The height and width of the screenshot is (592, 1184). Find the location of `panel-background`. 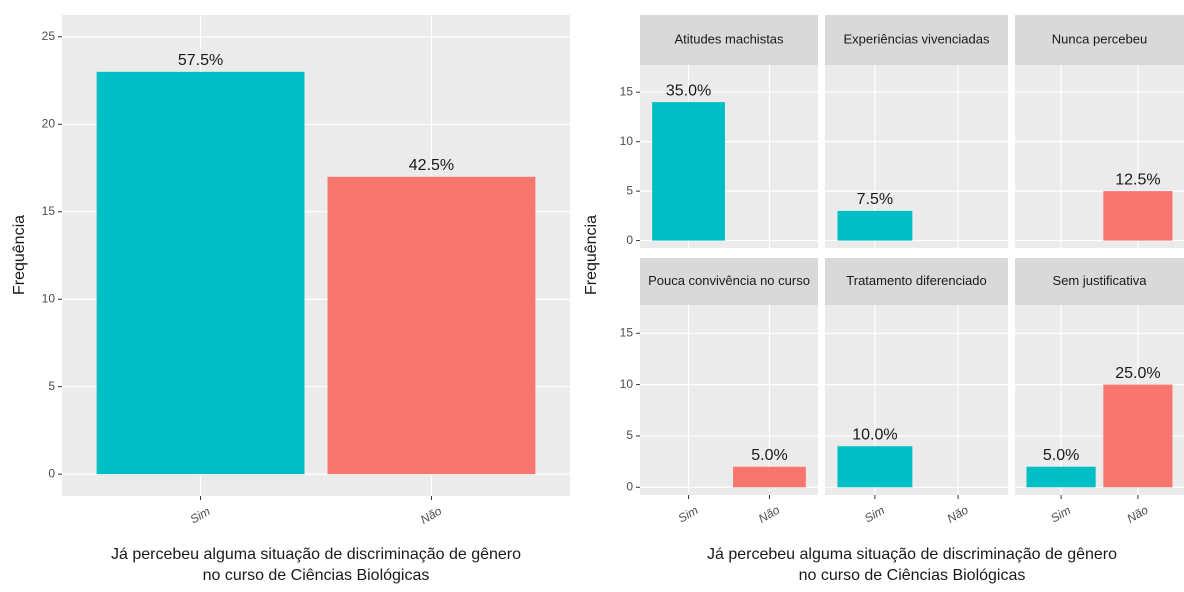

panel-background is located at coordinates (729, 400).